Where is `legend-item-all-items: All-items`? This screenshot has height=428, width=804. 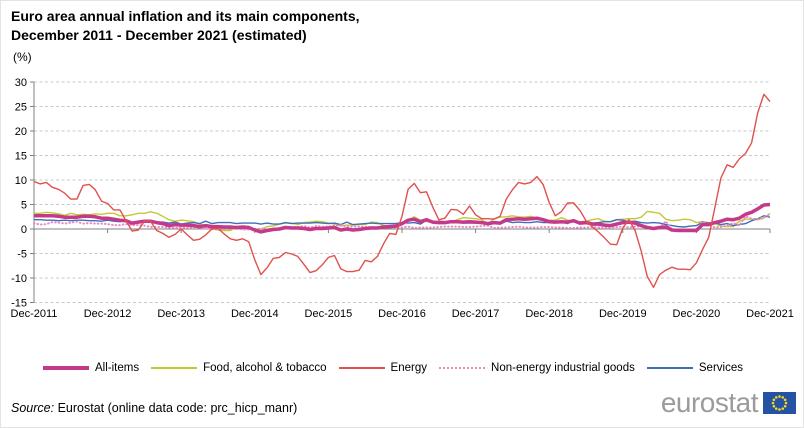
legend-item-all-items: All-items is located at coordinates (91, 368).